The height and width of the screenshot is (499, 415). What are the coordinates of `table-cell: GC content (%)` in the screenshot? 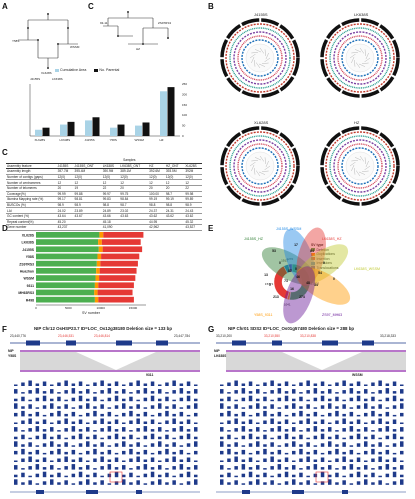 It's located at (31, 216).